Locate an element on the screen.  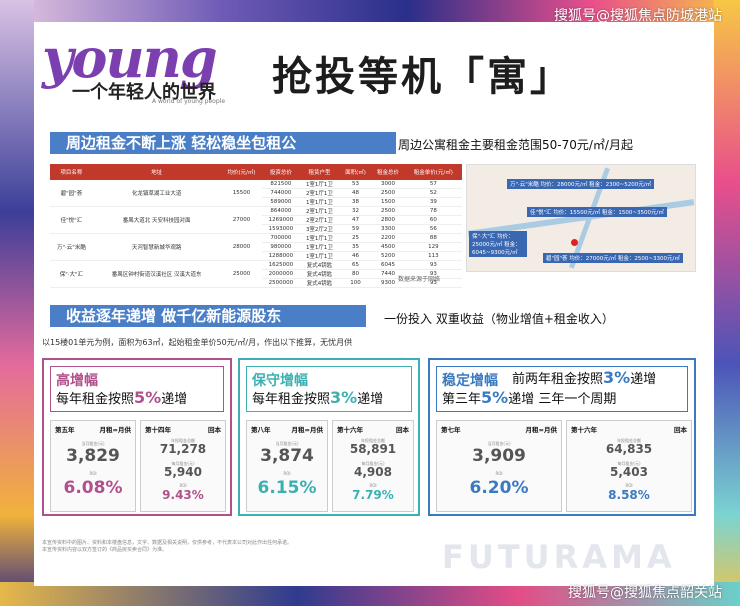
project-price: 25000 is located at coordinates (241, 274).